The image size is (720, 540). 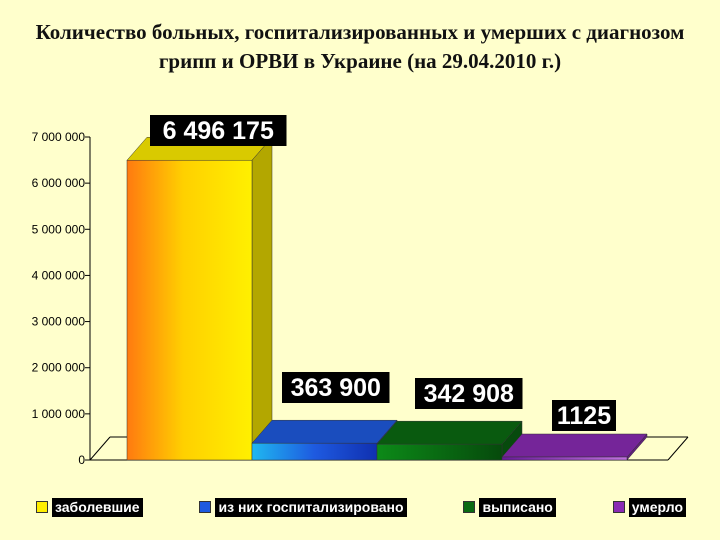 I want to click on y-tick-label: 4 000 000, so click(x=59, y=275).